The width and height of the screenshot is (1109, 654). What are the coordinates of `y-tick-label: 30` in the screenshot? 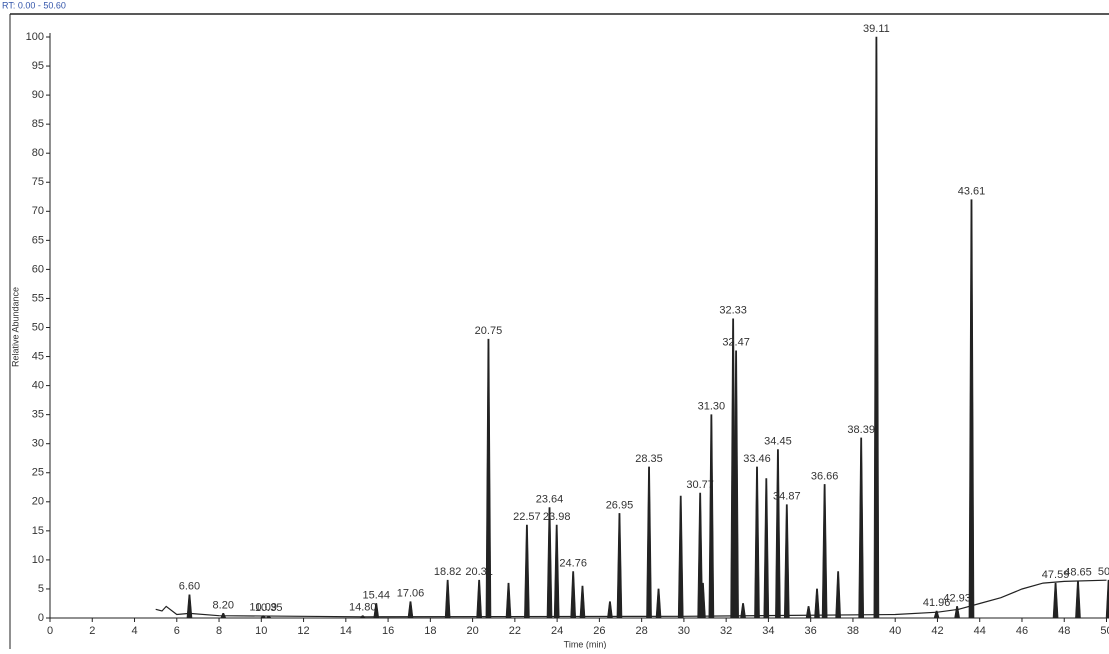 It's located at (38, 444).